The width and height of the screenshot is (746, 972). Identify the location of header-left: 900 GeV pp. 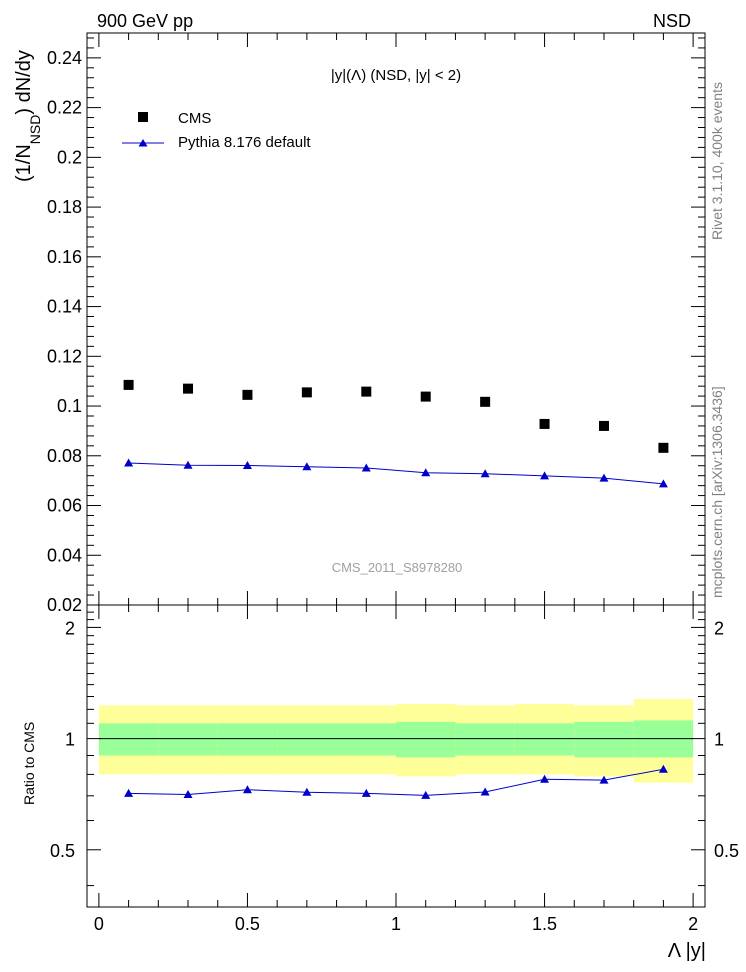
(145, 21).